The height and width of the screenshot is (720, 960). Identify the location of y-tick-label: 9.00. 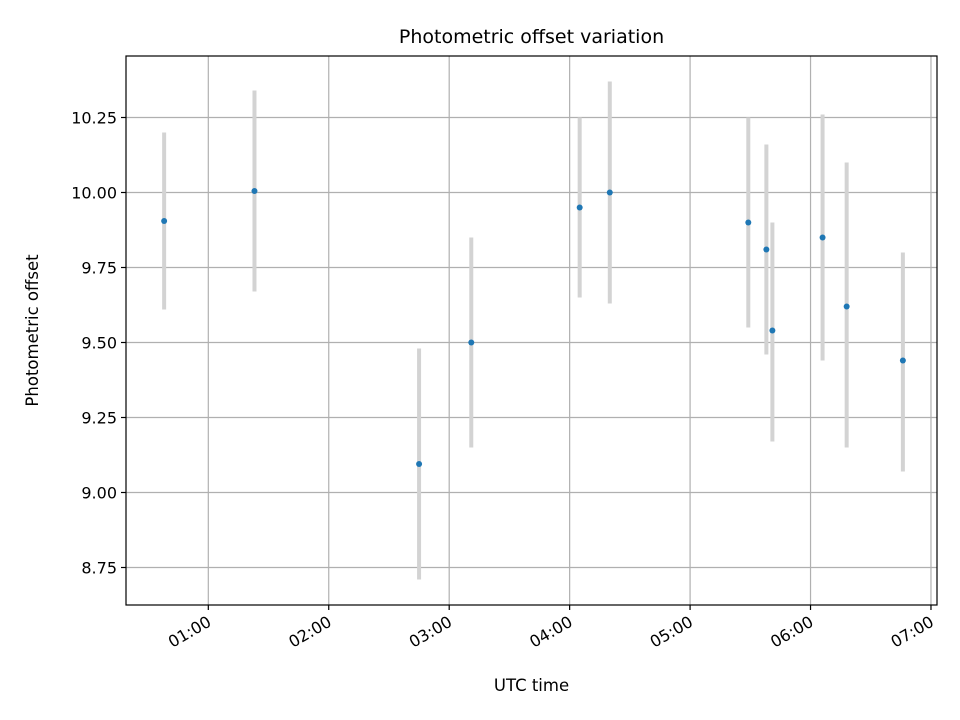
(99, 493).